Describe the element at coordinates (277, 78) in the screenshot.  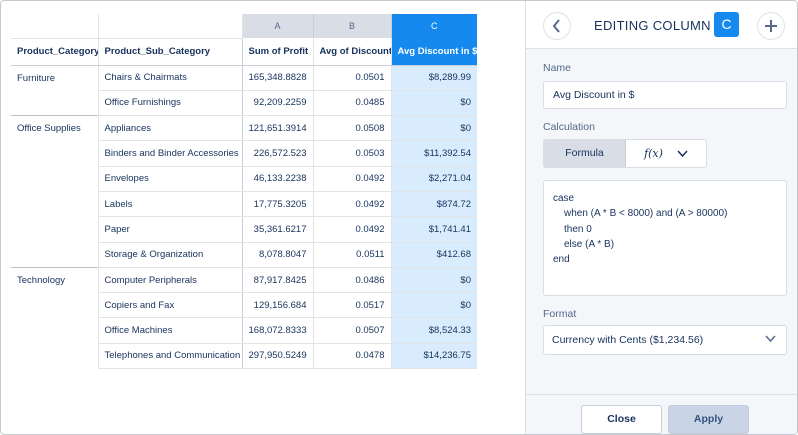
I see `sum-of-profit-cell: 165,348.8828` at that location.